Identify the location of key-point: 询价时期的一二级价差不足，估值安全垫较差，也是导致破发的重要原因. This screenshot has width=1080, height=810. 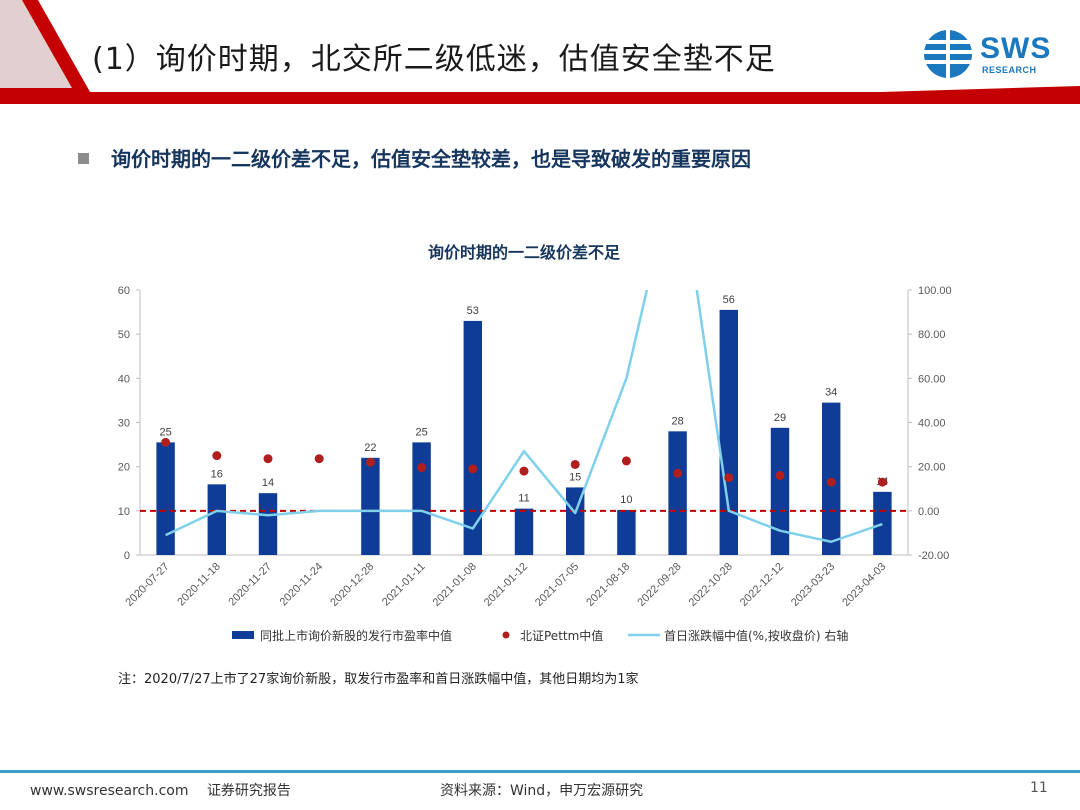
(414, 157).